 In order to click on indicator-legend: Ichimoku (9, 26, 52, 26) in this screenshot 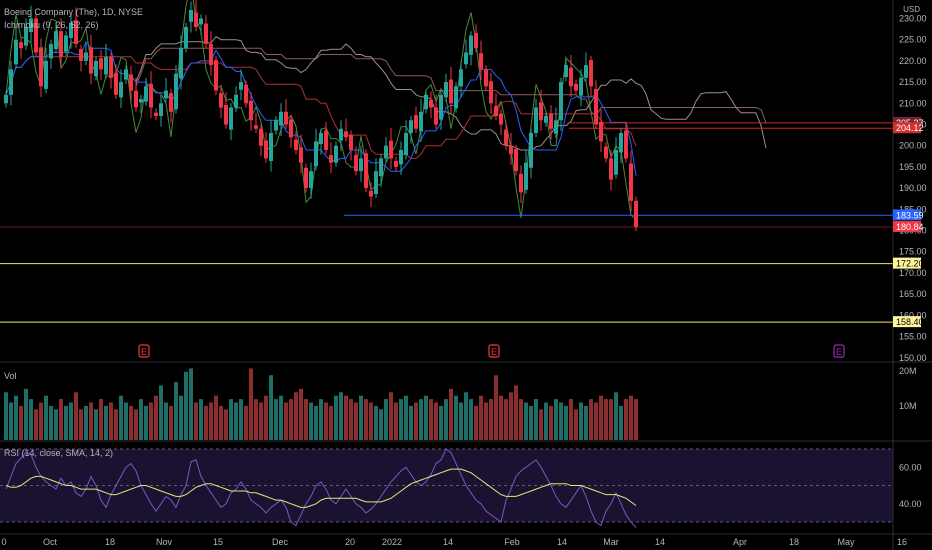, I will do `click(51, 25)`.